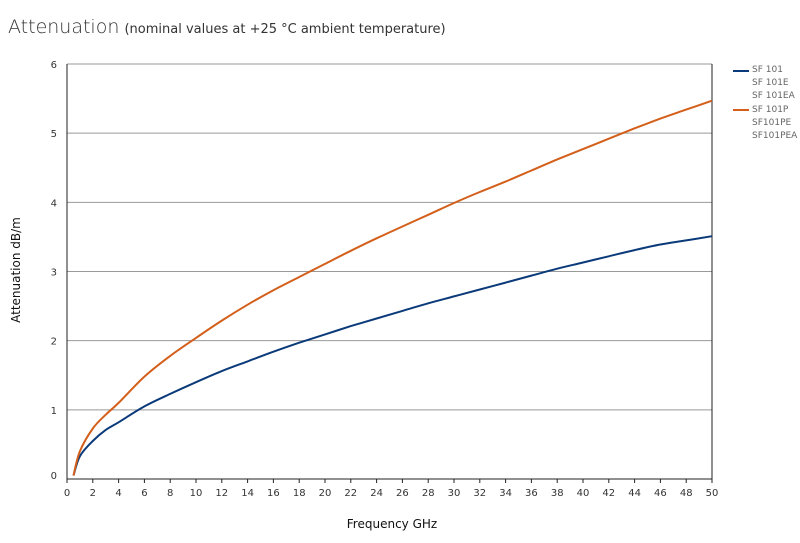  Describe the element at coordinates (608, 493) in the screenshot. I see `x-tick-label: 42` at that location.